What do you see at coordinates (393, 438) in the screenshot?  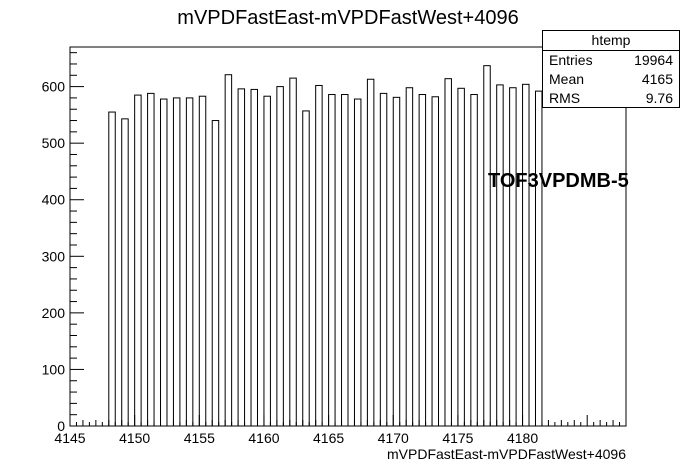 I see `x-tick-label: 4170` at bounding box center [393, 438].